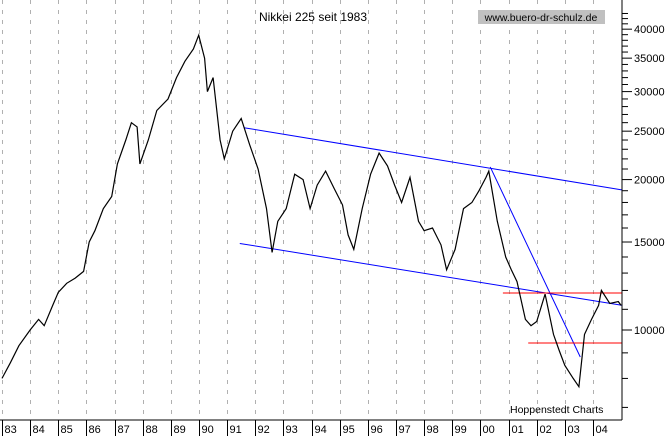 This screenshot has width=669, height=439. Describe the element at coordinates (292, 430) in the screenshot. I see `x-tick-label: 93` at that location.